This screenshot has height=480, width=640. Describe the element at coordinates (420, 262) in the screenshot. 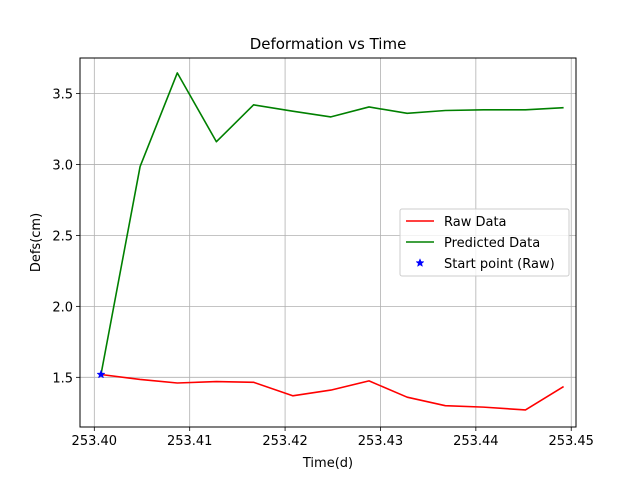

I see `legend-swatch` at that location.